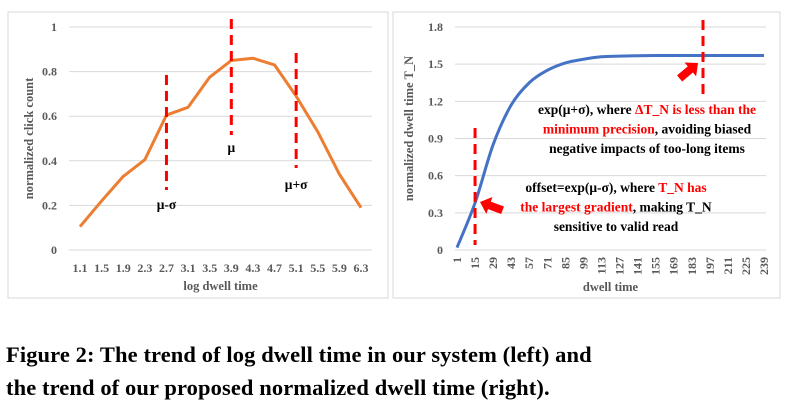 The height and width of the screenshot is (410, 789). What do you see at coordinates (511, 263) in the screenshot?
I see `x-tick-label: 43` at bounding box center [511, 263].